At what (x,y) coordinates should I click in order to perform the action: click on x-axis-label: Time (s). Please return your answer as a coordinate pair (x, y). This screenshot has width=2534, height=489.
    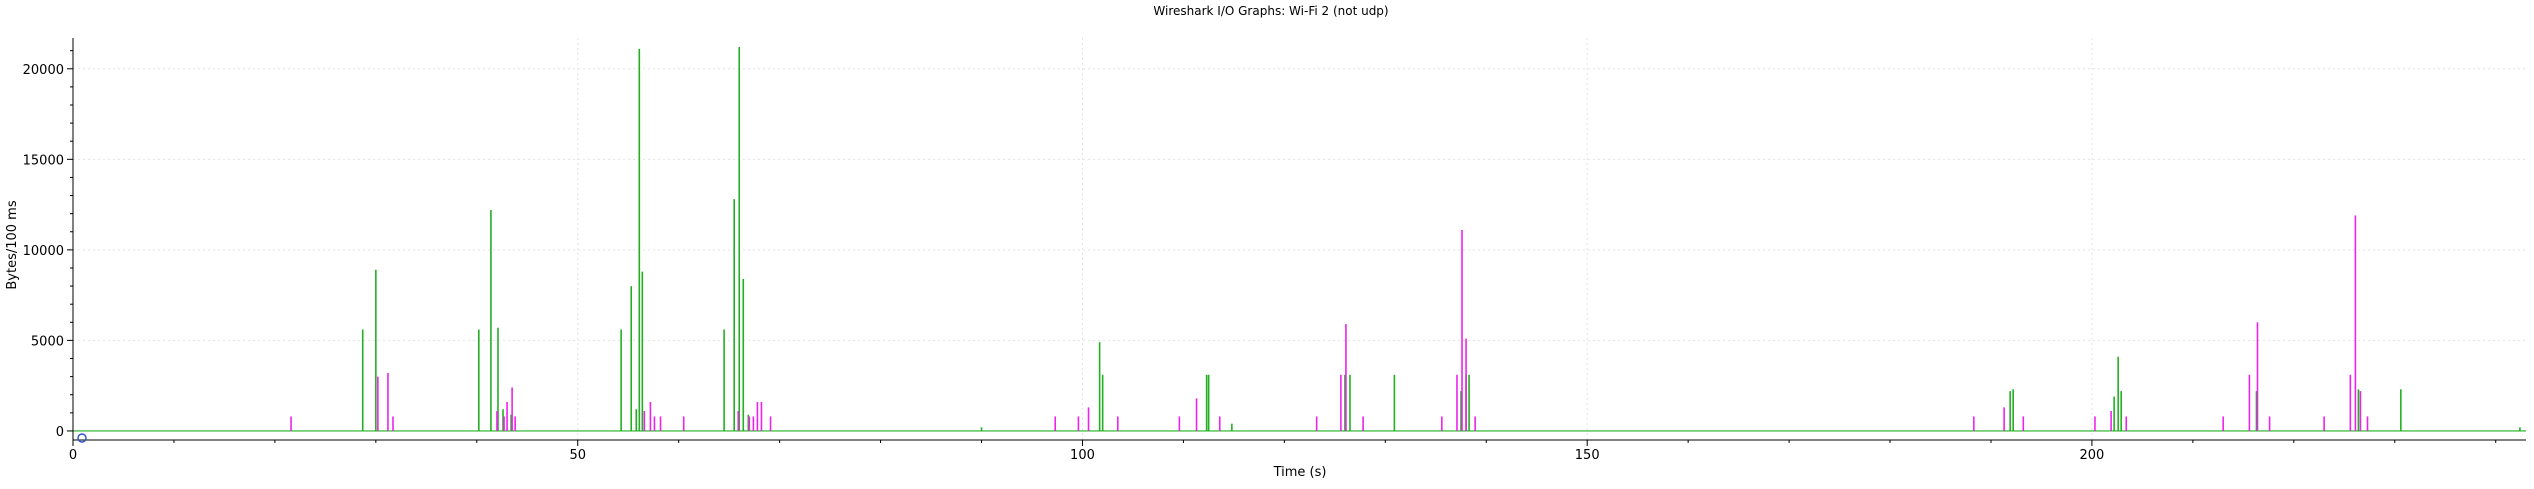
    Looking at the image, I should click on (1300, 472).